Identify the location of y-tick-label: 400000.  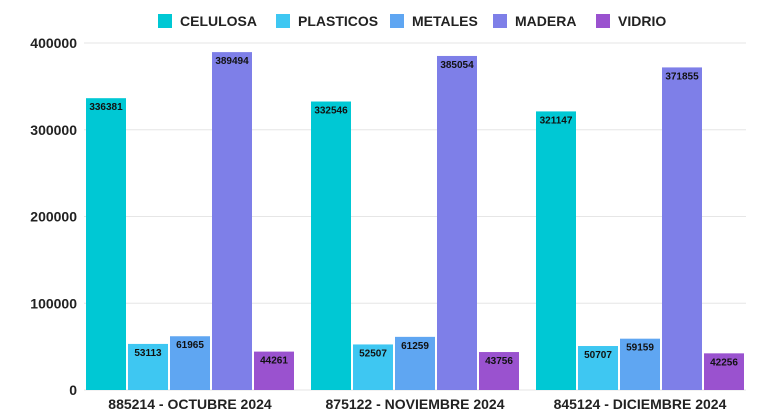
(53, 43).